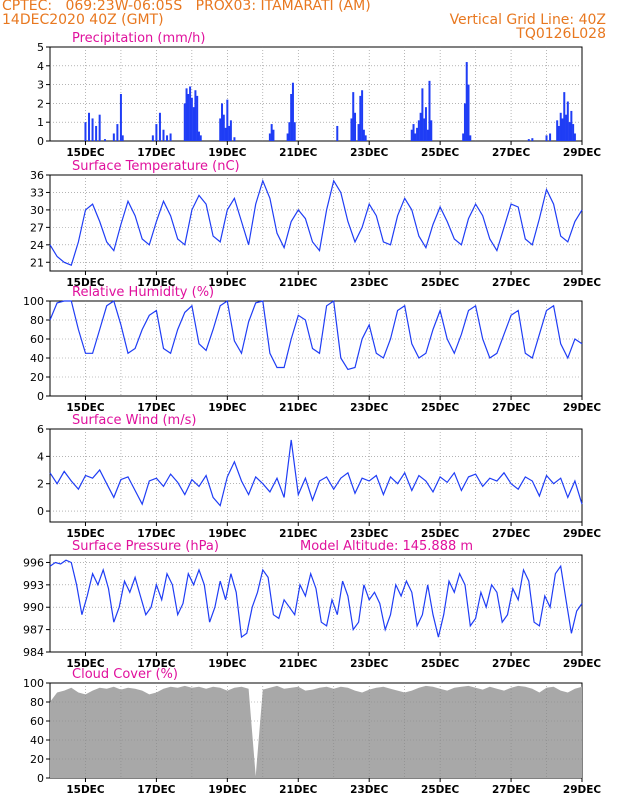  Describe the element at coordinates (440, 408) in the screenshot. I see `rh-xtick-label-25DEC: 25DEC` at that location.